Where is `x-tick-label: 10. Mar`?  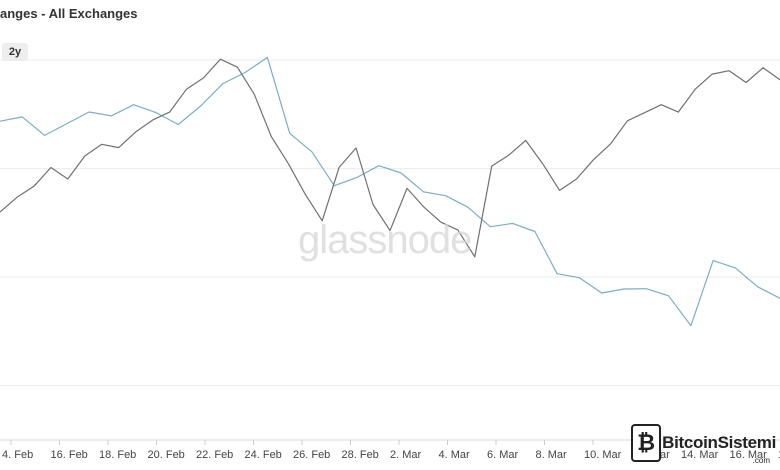
x-tick-label: 10. Mar is located at coordinates (603, 455).